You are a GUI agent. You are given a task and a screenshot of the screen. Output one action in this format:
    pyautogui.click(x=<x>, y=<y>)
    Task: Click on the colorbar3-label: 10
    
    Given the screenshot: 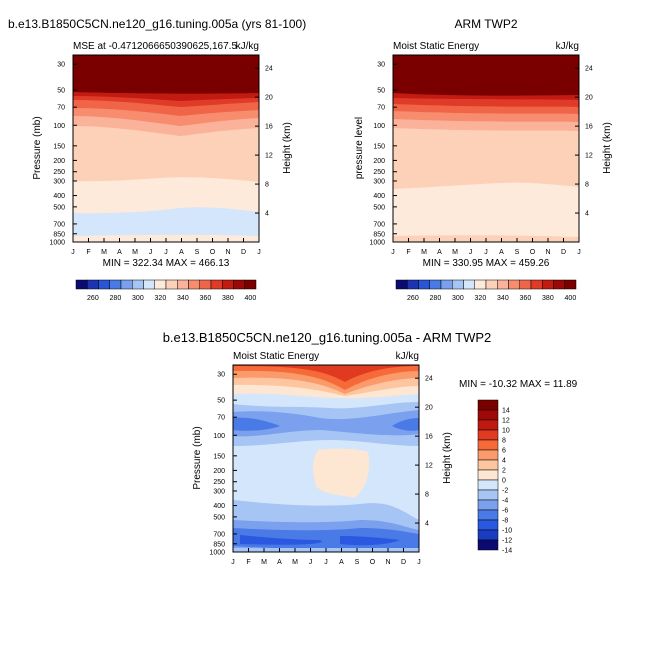 What is the action you would take?
    pyautogui.click(x=506, y=431)
    